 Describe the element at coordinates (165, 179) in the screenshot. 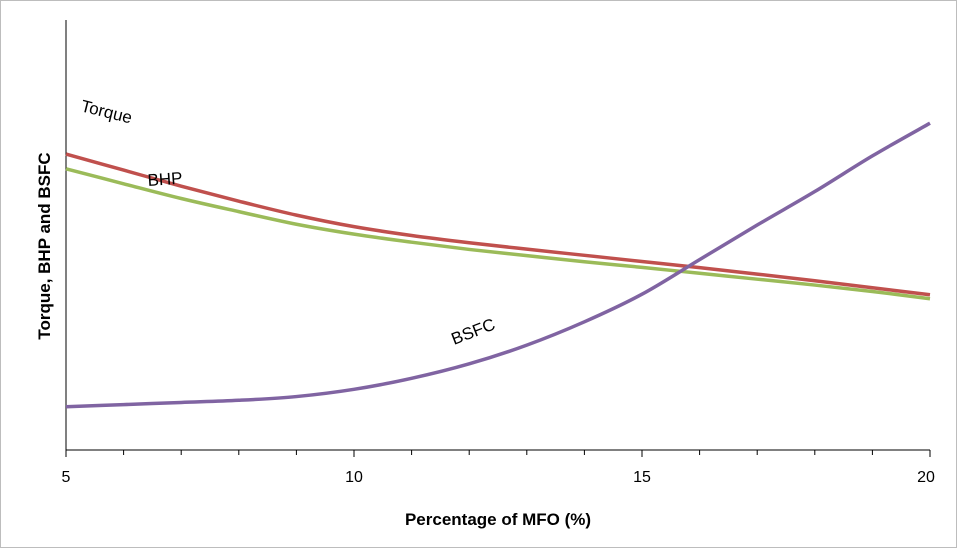

I see `series-label-bhp: BHP` at that location.